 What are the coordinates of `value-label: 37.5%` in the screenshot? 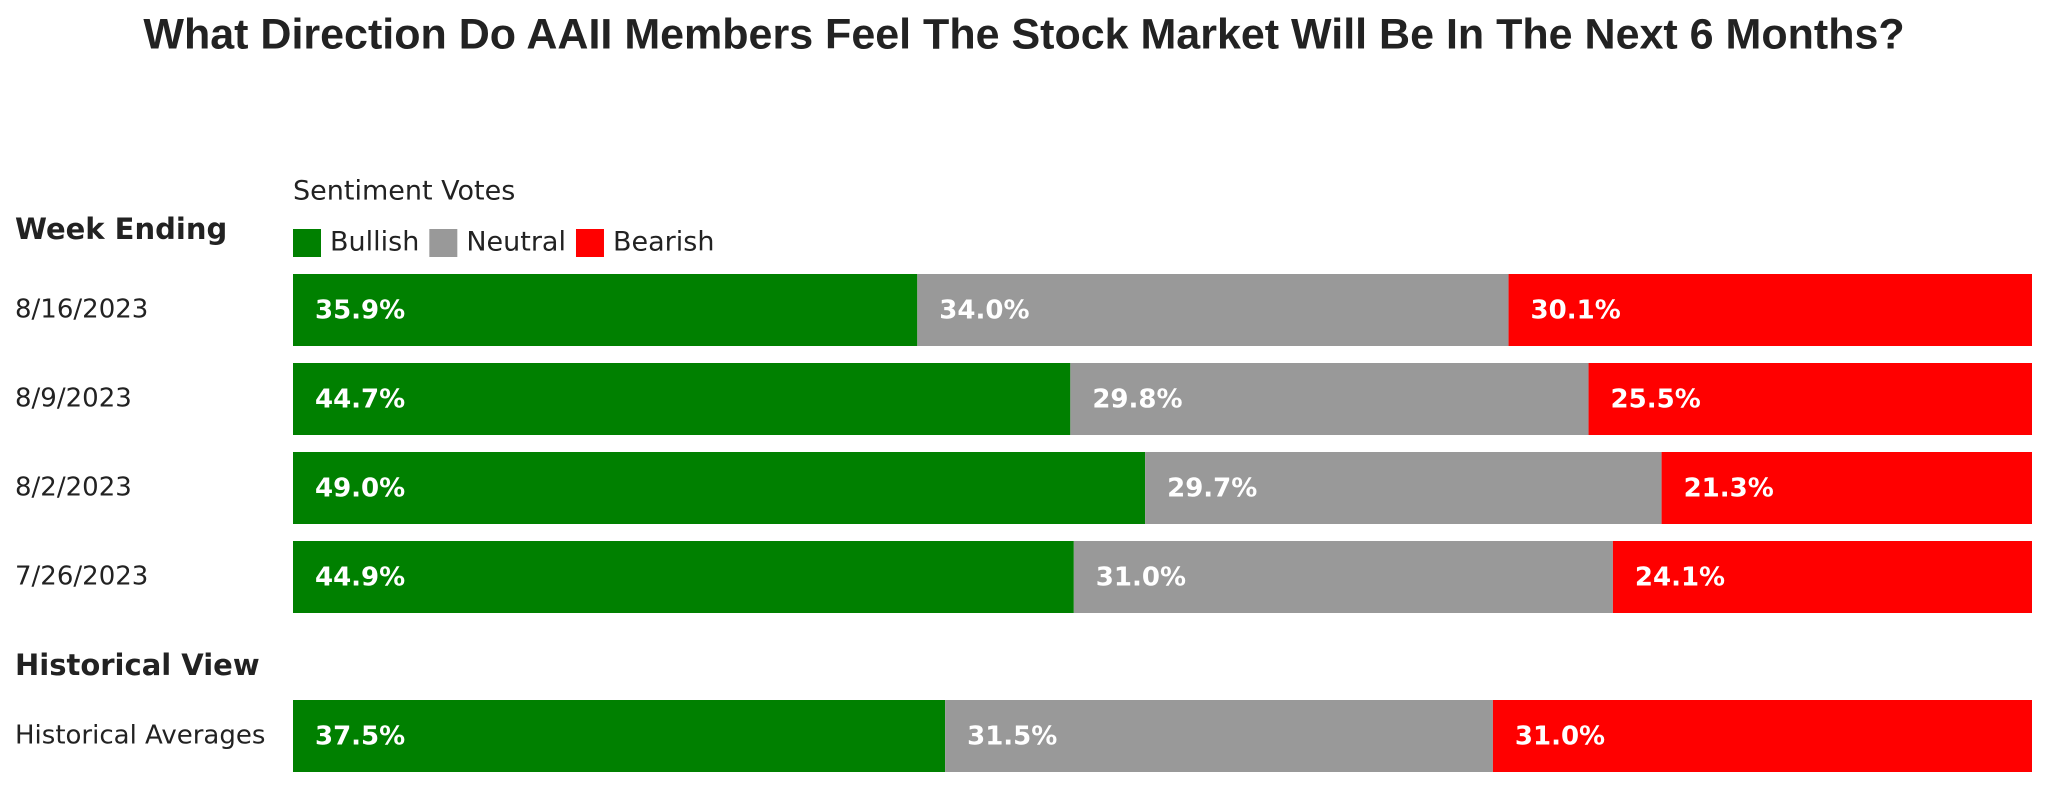 It's located at (360, 737).